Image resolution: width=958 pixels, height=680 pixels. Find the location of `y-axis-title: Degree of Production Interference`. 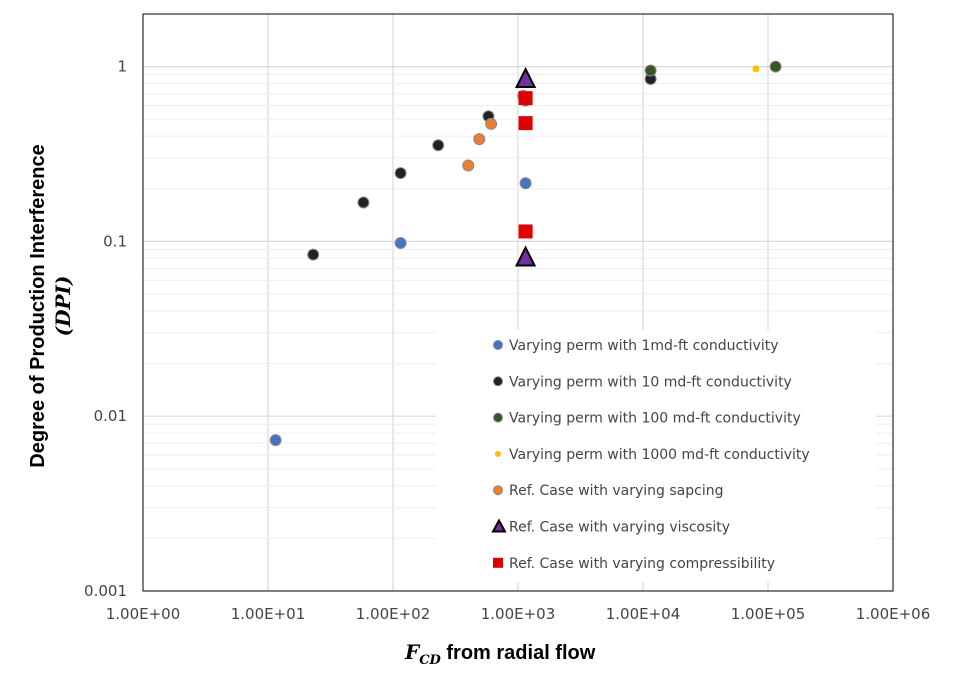

y-axis-title: Degree of Production Interference is located at coordinates (38, 305).